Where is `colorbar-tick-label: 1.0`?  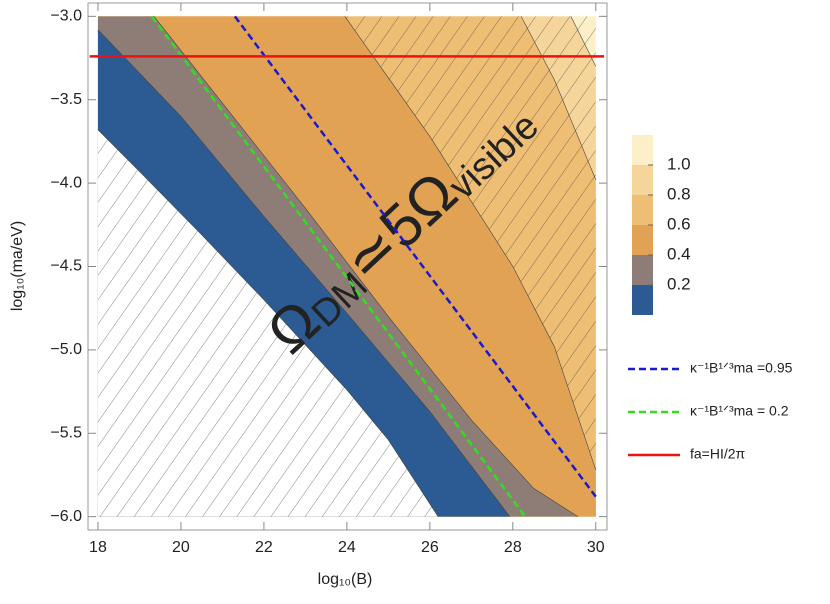
colorbar-tick-label: 1.0 is located at coordinates (679, 163).